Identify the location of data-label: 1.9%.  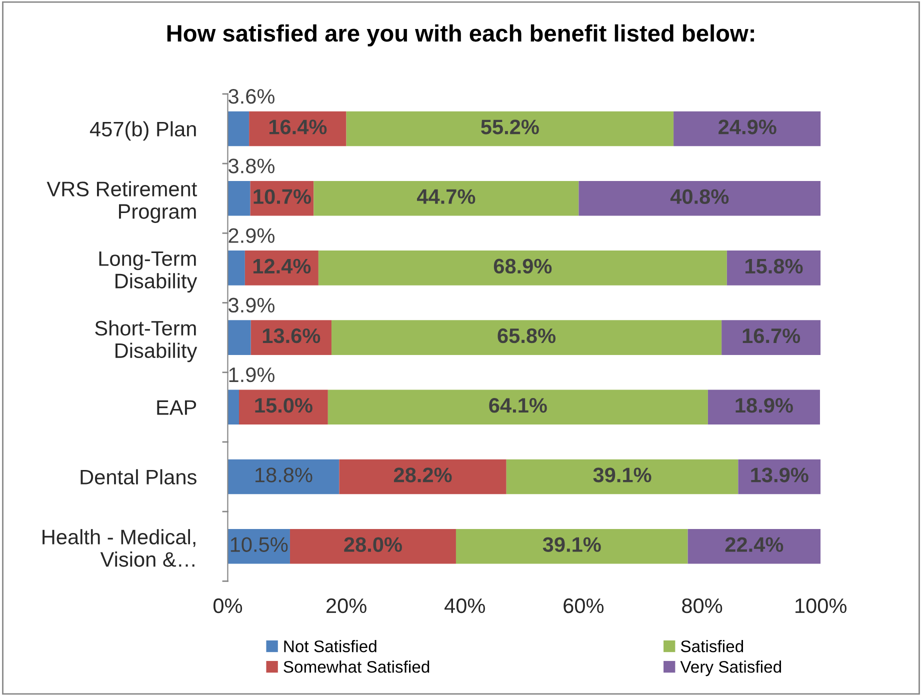
(251, 374).